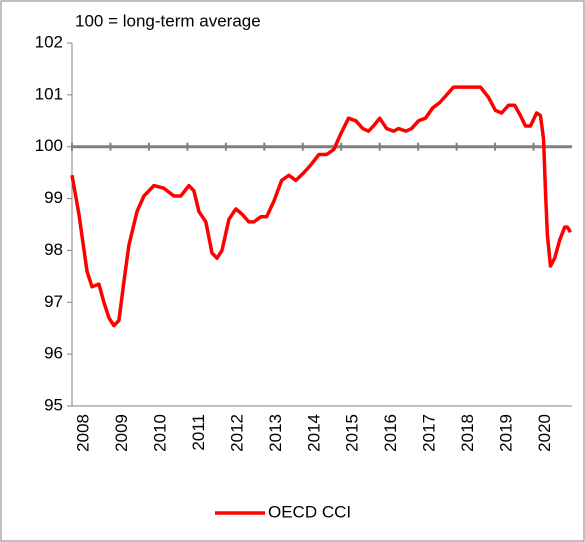 This screenshot has width=585, height=542. I want to click on y-tick-label: 99, so click(53, 197).